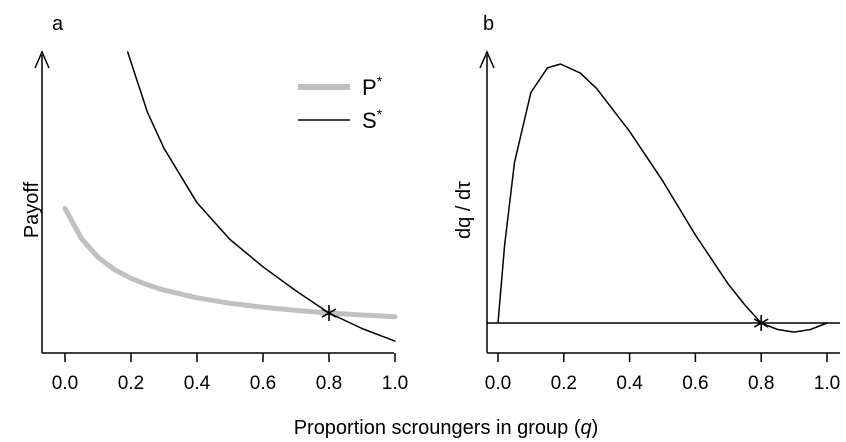  I want to click on panel-b-x-tick-label: 0.2, so click(564, 383).